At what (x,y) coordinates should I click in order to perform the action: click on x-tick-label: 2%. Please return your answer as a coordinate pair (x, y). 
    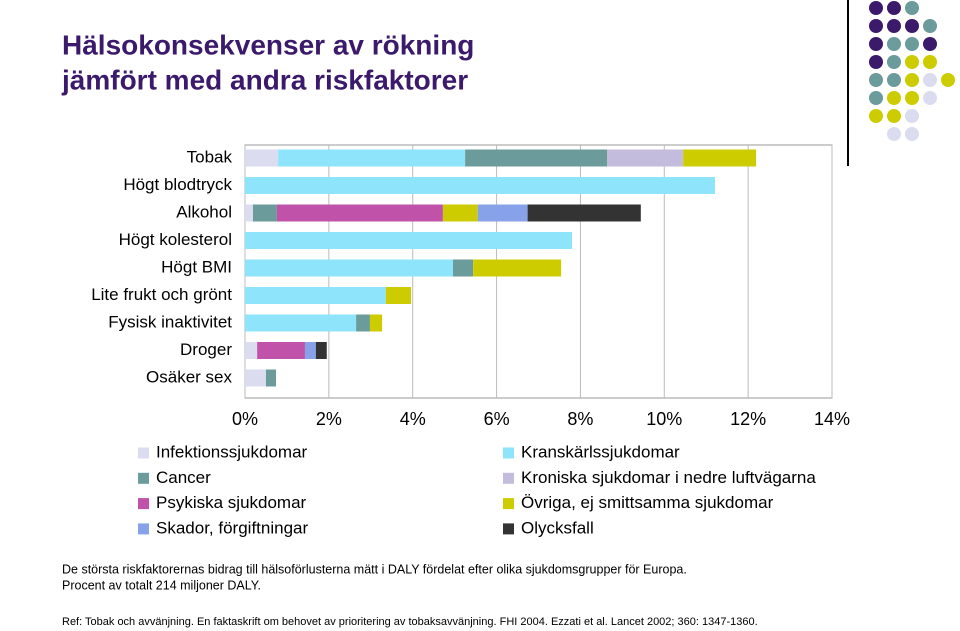
    Looking at the image, I should click on (329, 419).